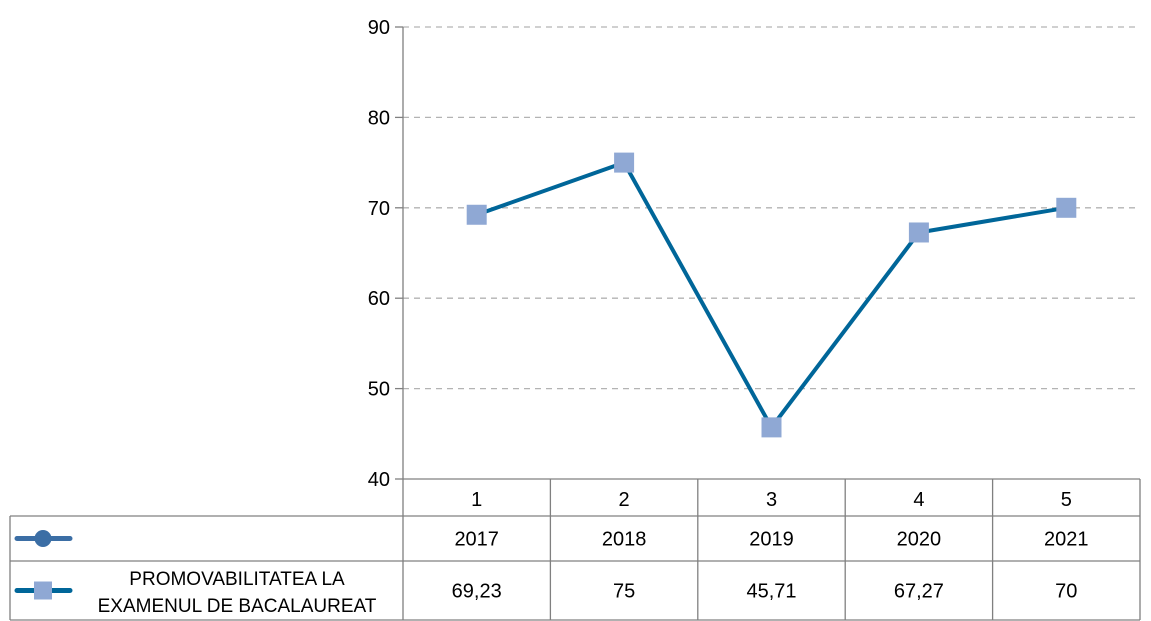 This screenshot has width=1151, height=621. I want to click on table-cell-value: 75, so click(624, 592).